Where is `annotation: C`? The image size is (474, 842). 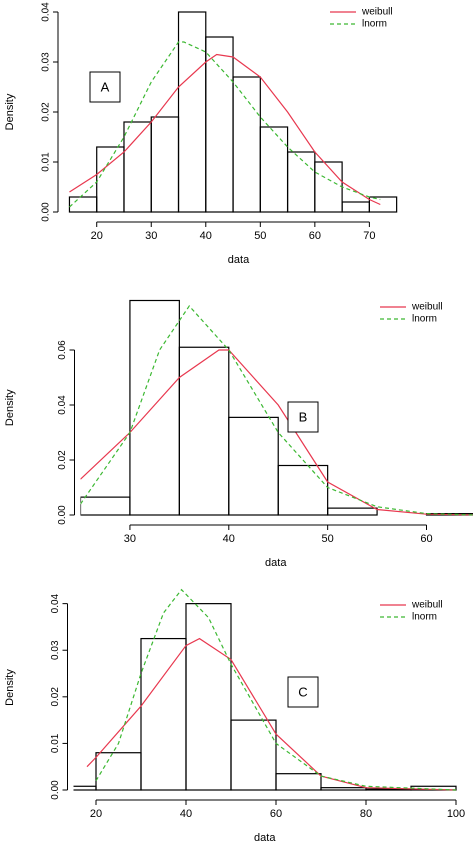 annotation: C is located at coordinates (302, 691).